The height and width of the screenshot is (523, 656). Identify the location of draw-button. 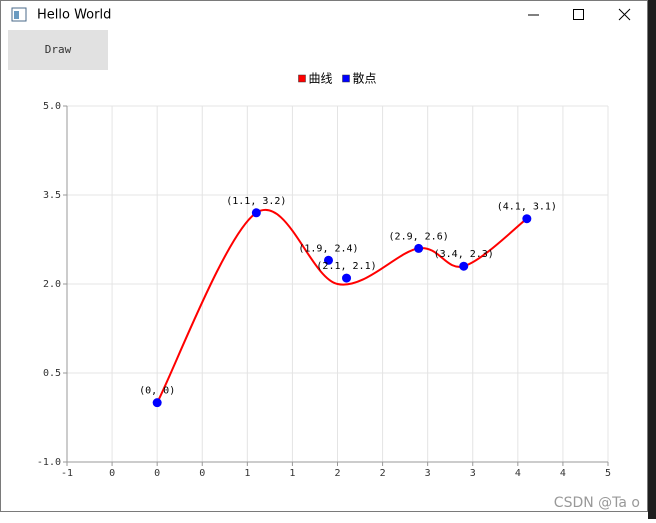
(58, 50).